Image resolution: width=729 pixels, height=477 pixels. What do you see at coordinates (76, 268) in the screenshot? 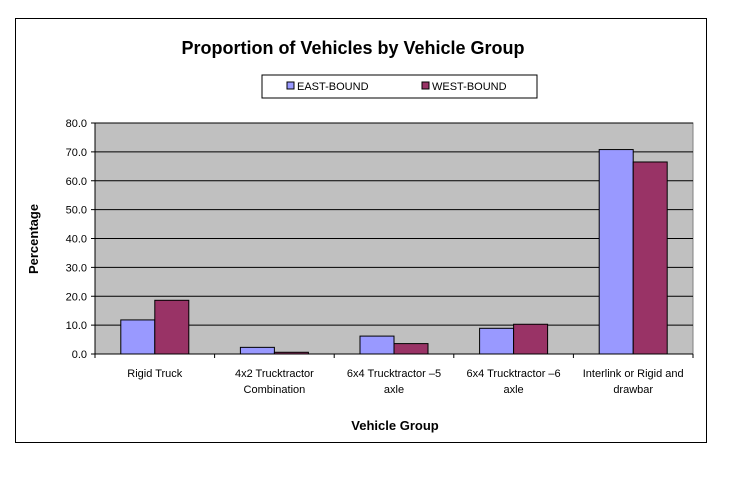
I see `y-tick-label: 30.0` at bounding box center [76, 268].